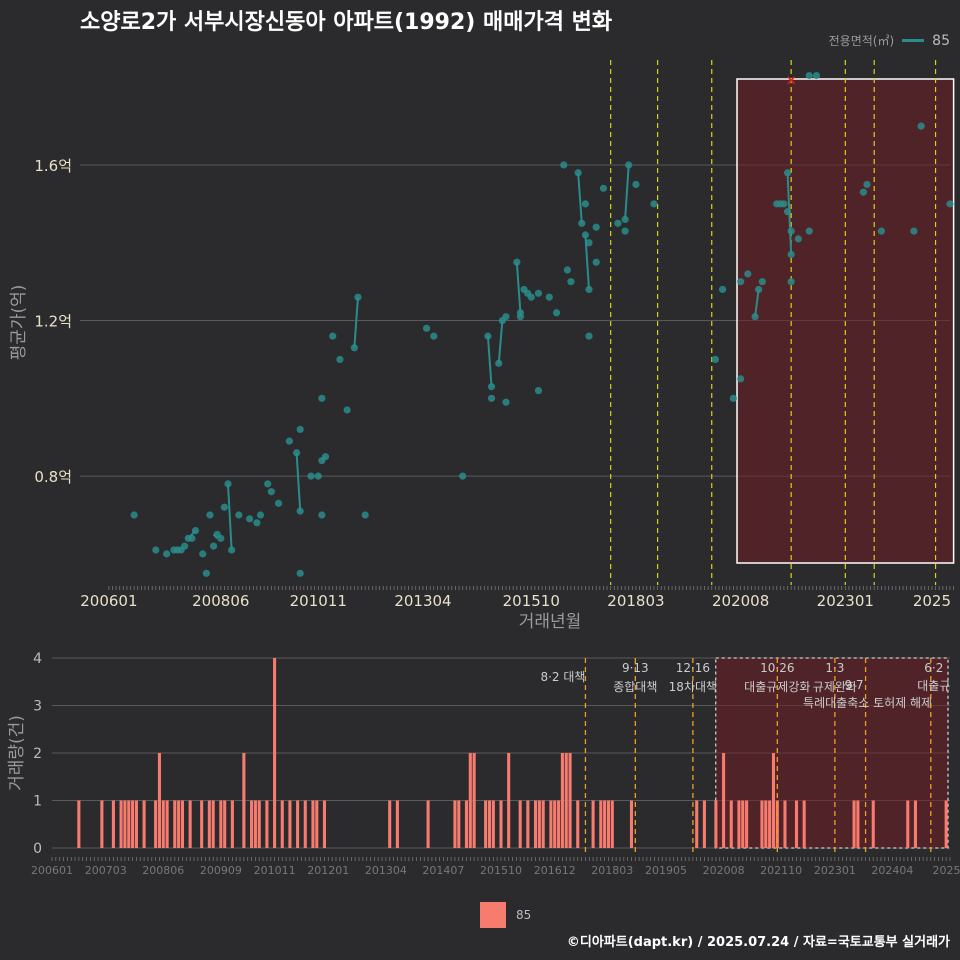 The width and height of the screenshot is (960, 960). What do you see at coordinates (946, 870) in the screenshot?
I see `x-tick-label: 20250` at bounding box center [946, 870].